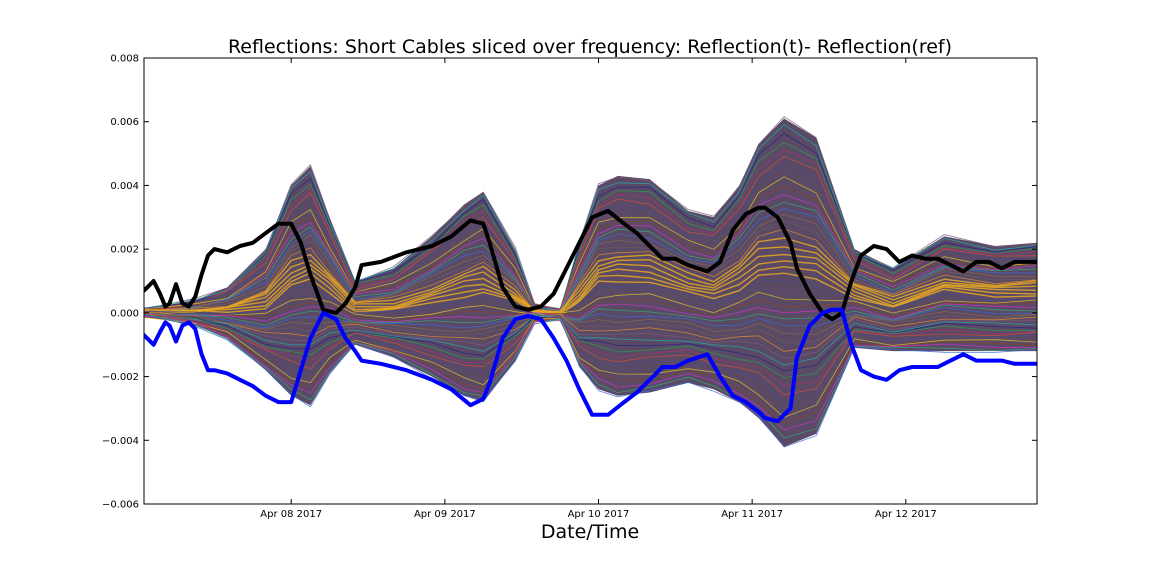  What do you see at coordinates (445, 514) in the screenshot?
I see `x-tick-label: Apr 09 2017` at bounding box center [445, 514].